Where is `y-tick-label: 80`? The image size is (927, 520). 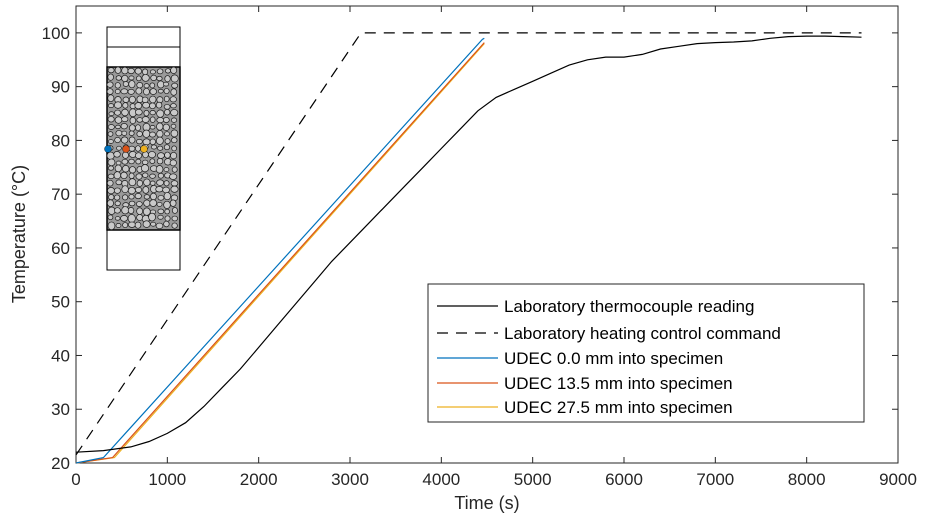 y-tick-label: 80 is located at coordinates (60, 140).